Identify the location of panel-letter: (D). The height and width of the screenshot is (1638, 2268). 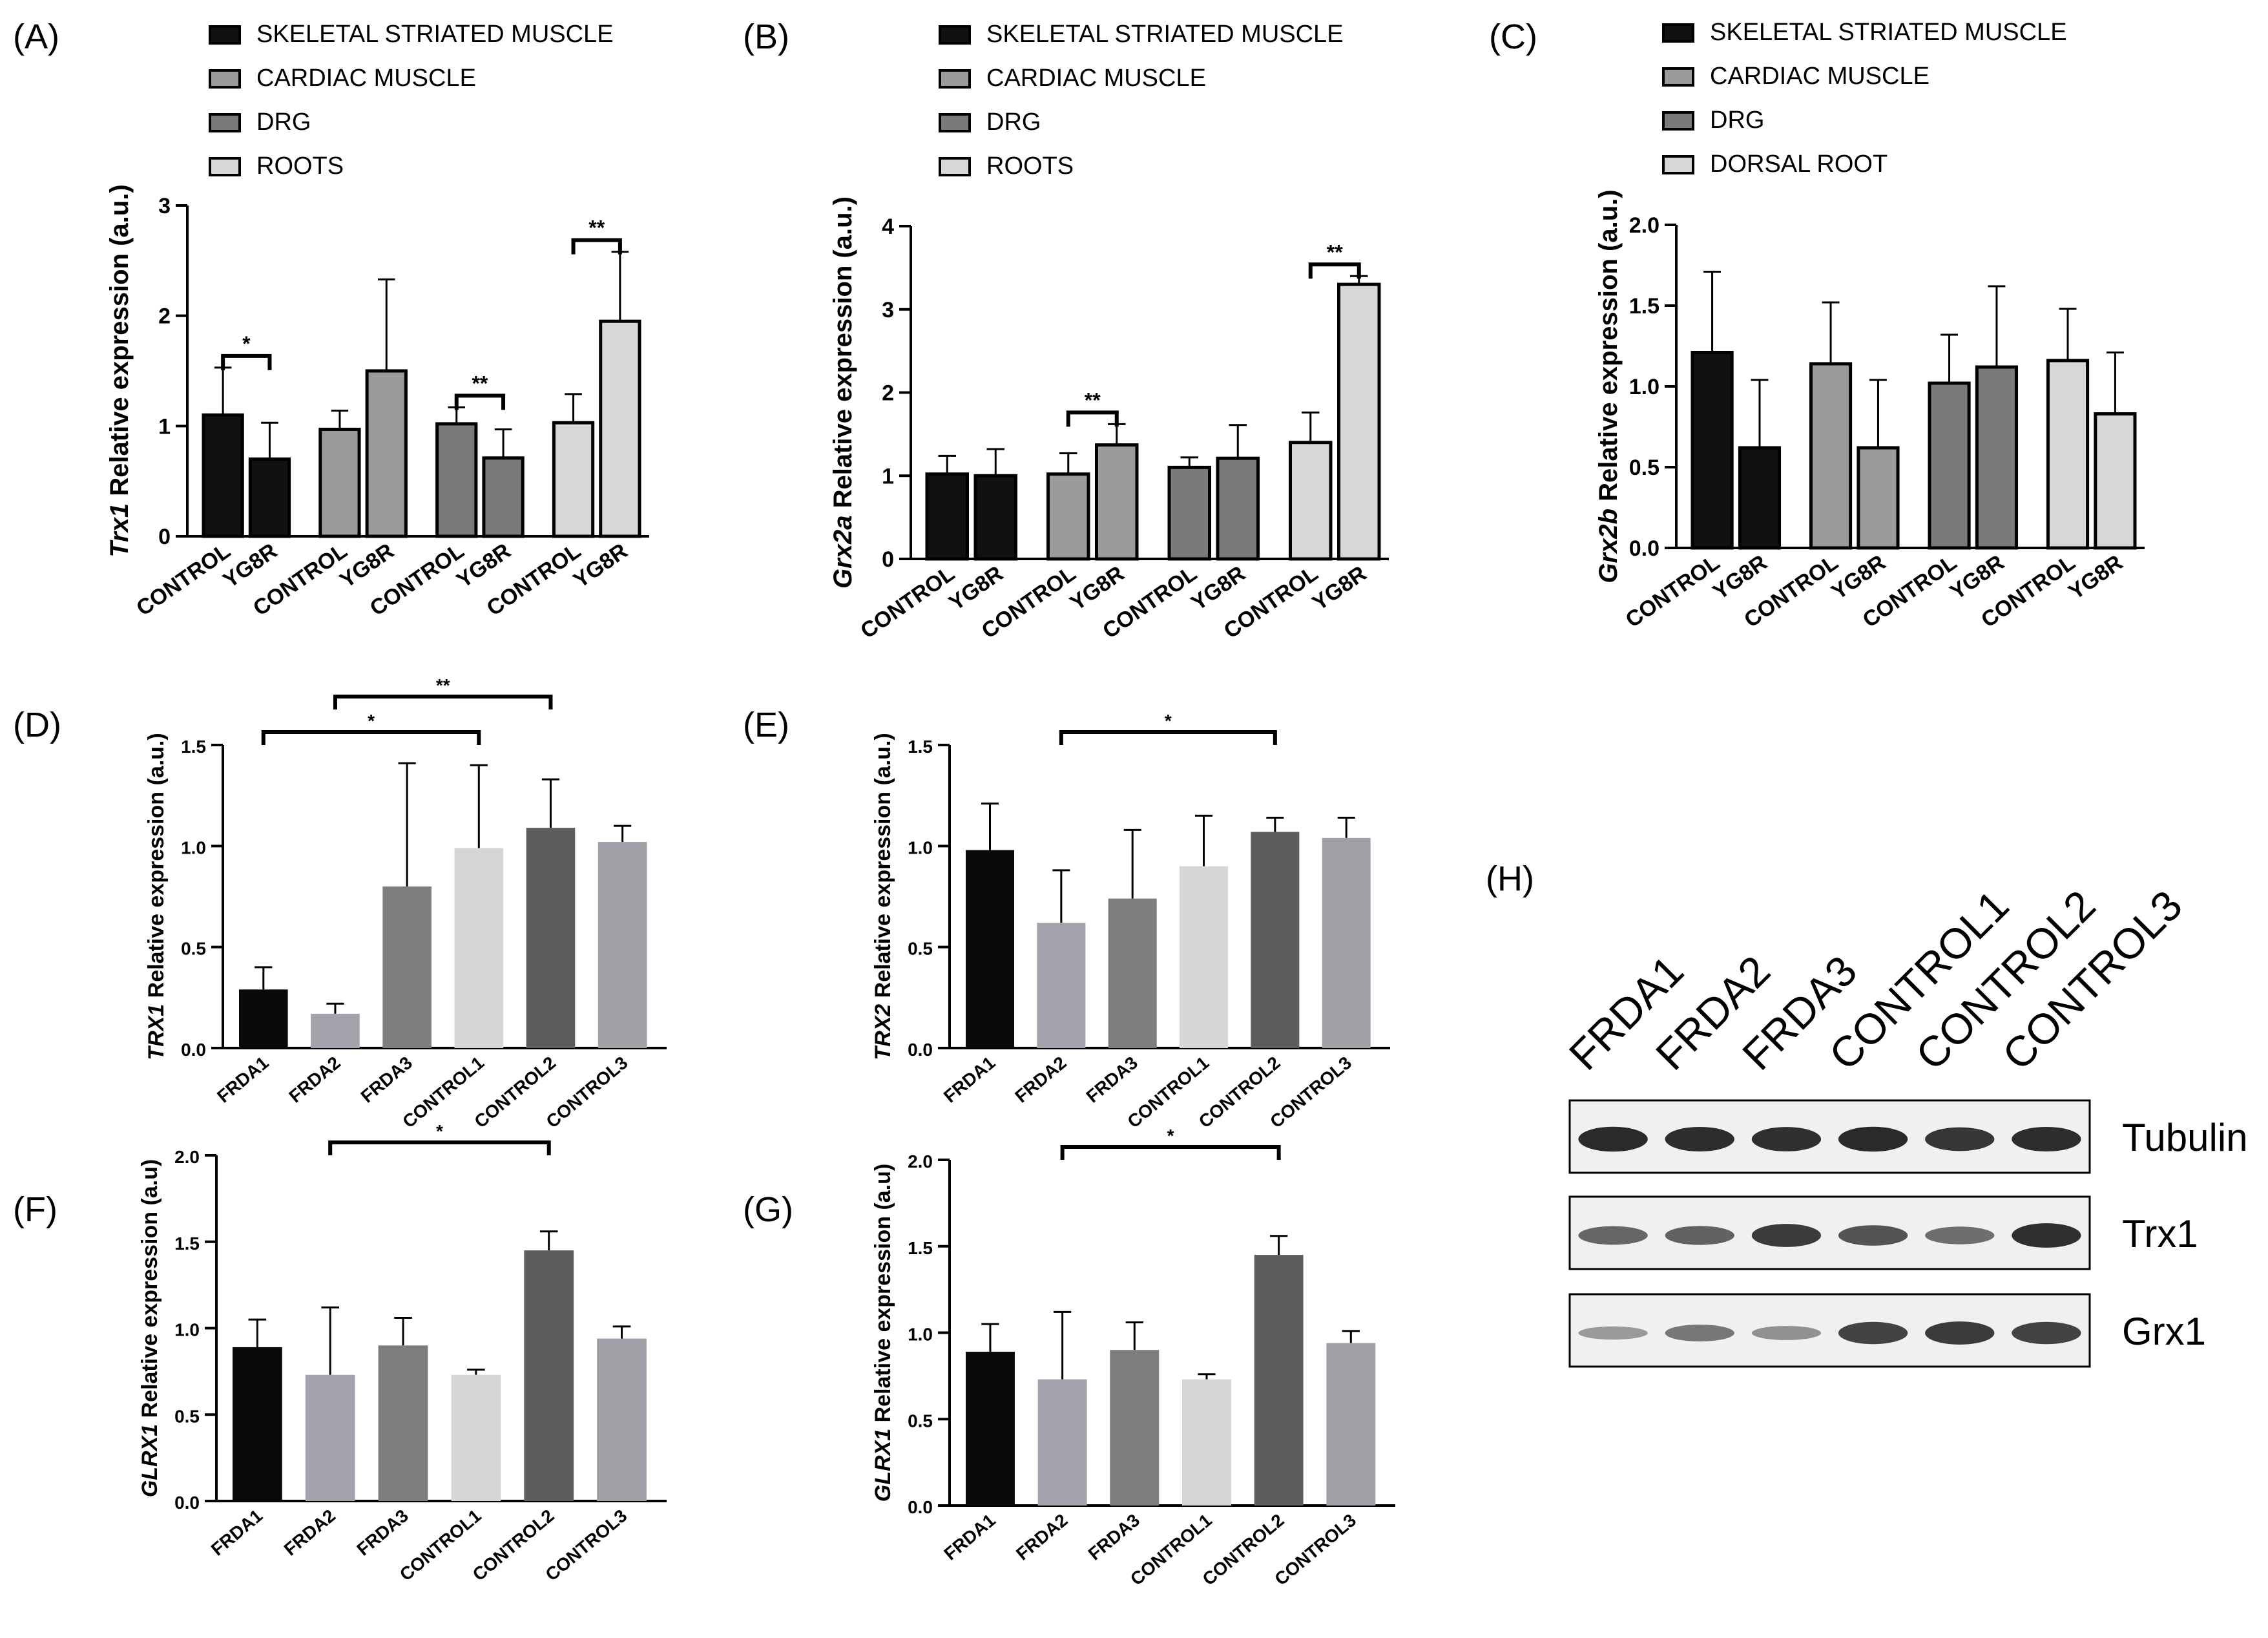
(37, 725).